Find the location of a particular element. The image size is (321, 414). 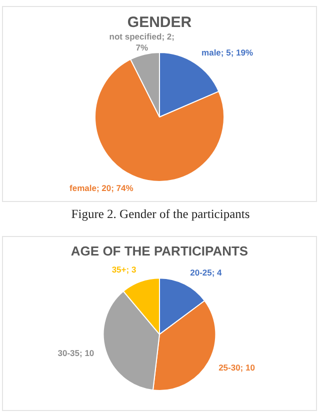

slice-label: not specified; 2; 7% is located at coordinates (142, 41).